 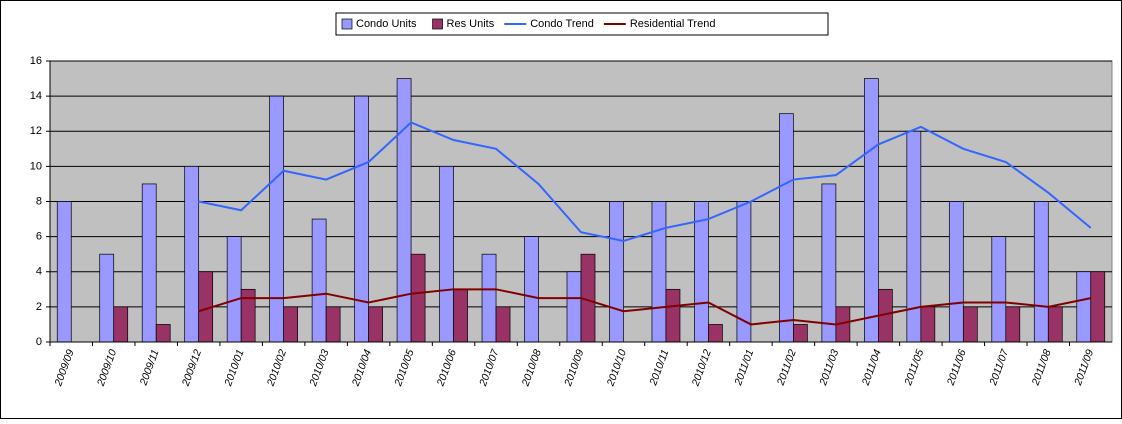 What do you see at coordinates (471, 24) in the screenshot?
I see `legend-label: Res Units` at bounding box center [471, 24].